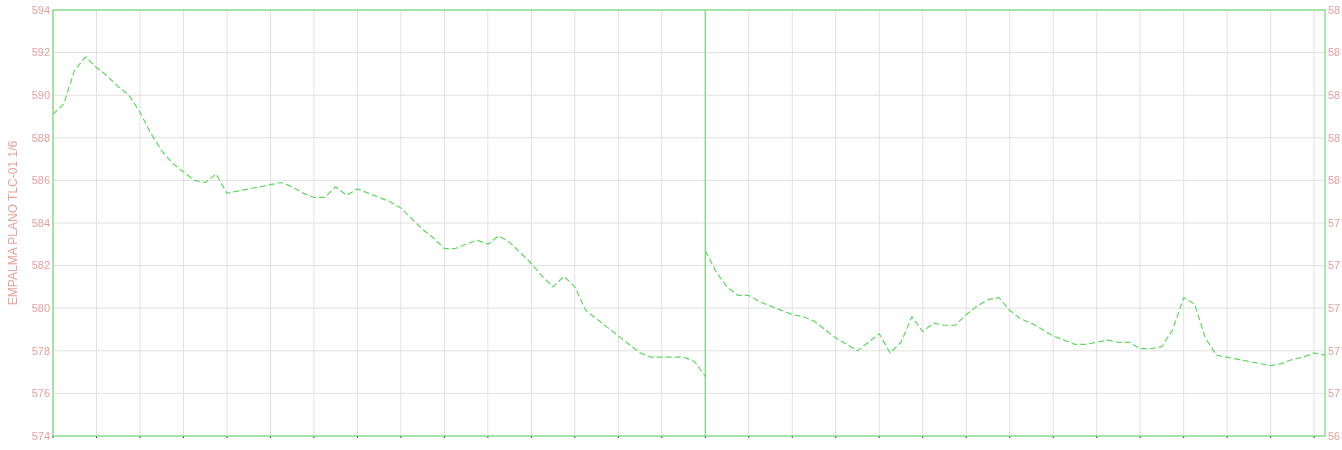 The image size is (1342, 450). What do you see at coordinates (40, 308) in the screenshot?
I see `y-tick-label: 580` at bounding box center [40, 308].